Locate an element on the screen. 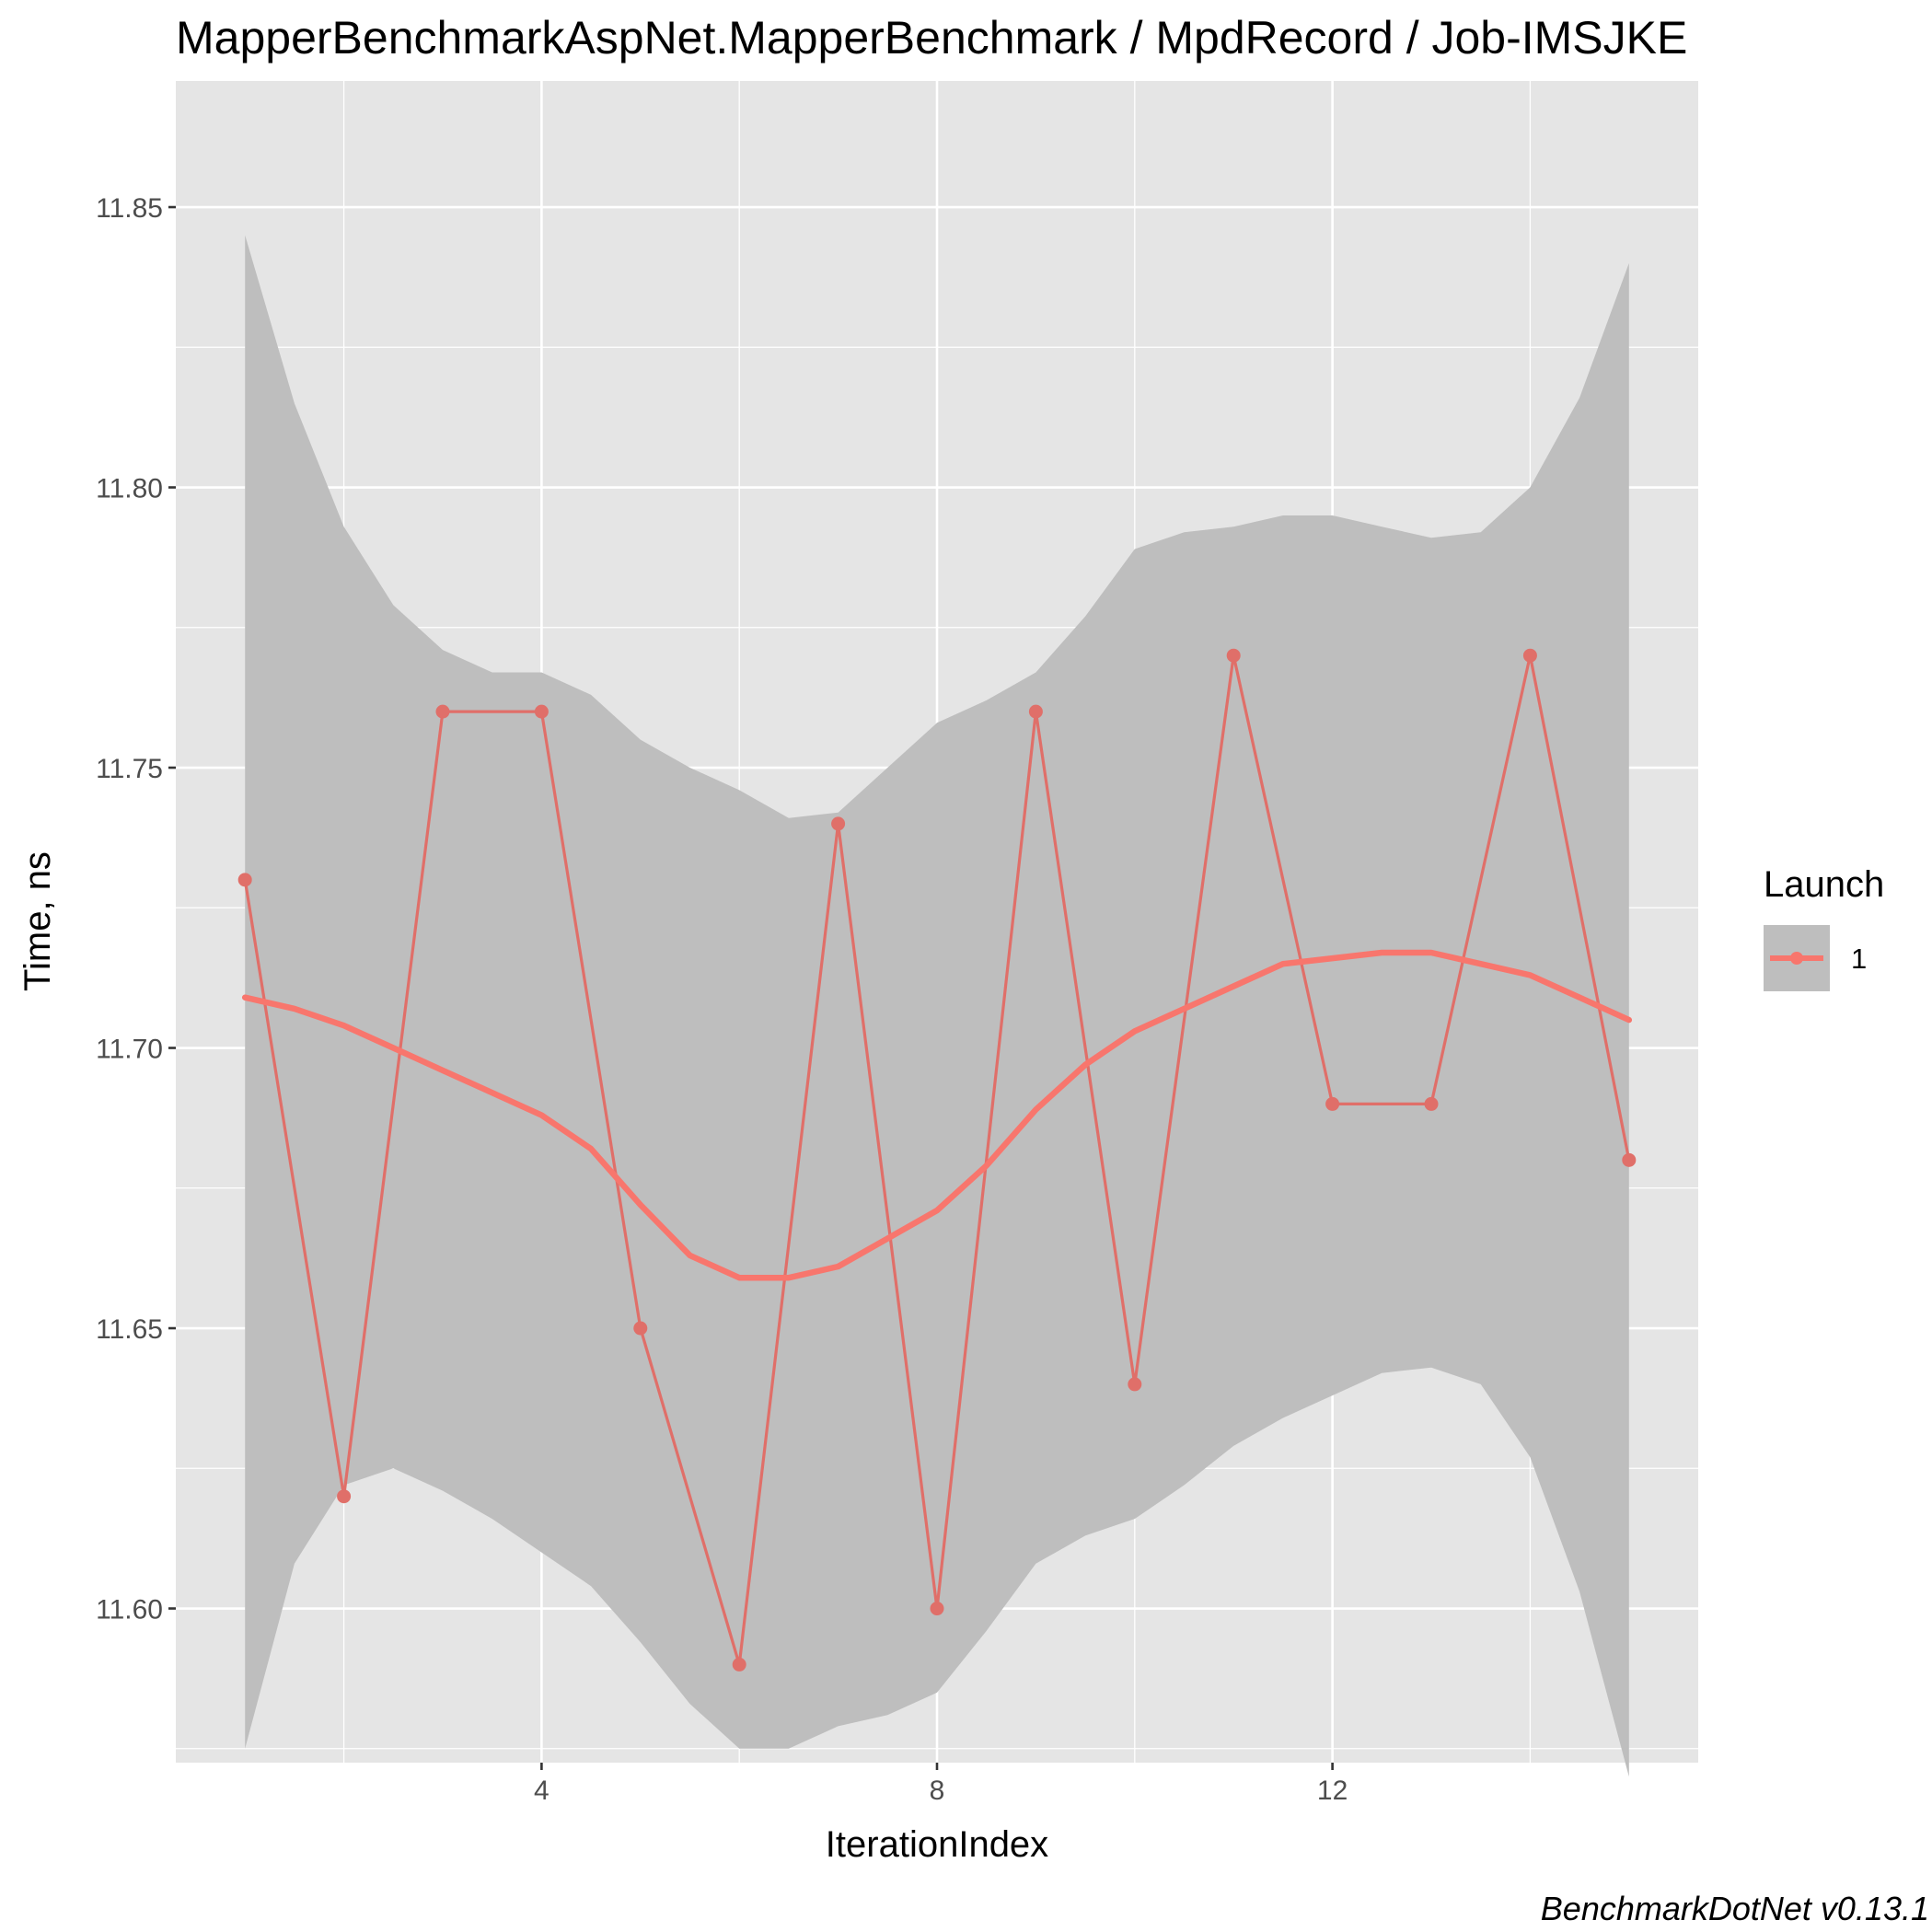 This screenshot has width=1932, height=1932. y-axis: 11.60 11.65 11.70 11.75 11.80 11.85 is located at coordinates (136, 909).